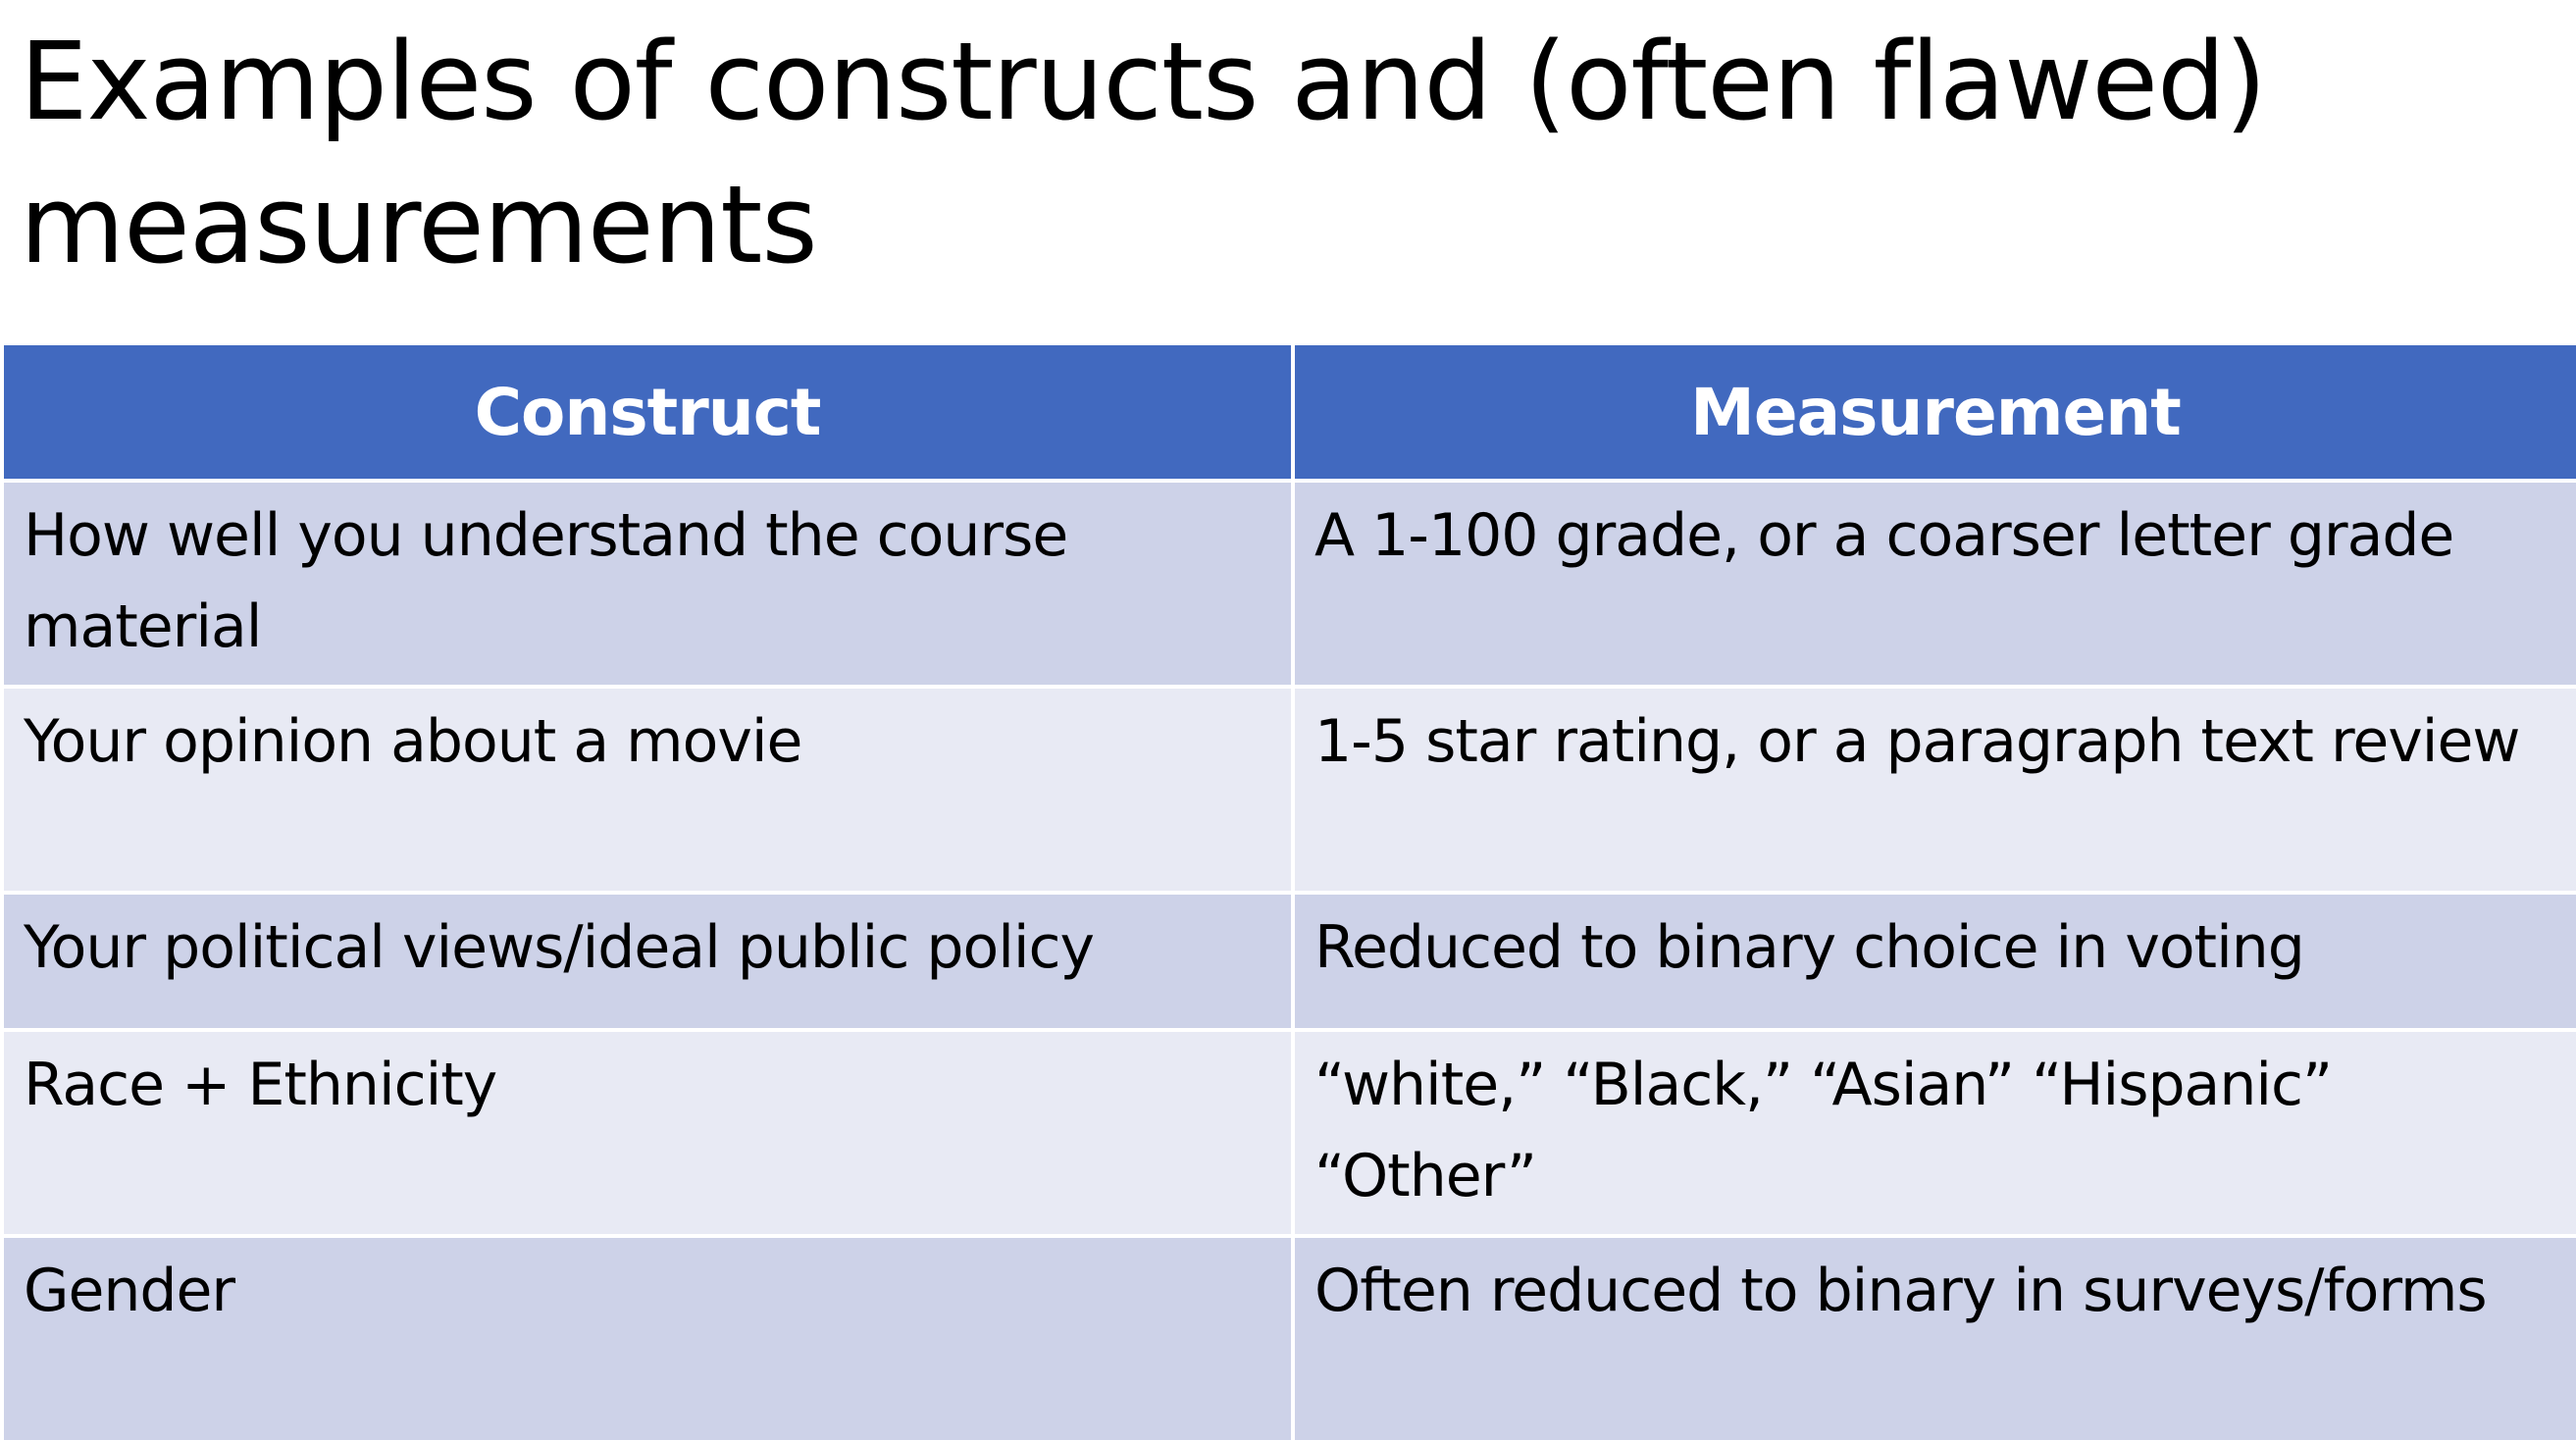 The width and height of the screenshot is (2576, 1440). What do you see at coordinates (647, 961) in the screenshot?
I see `construct-cell: Your political views/ideal public policy` at bounding box center [647, 961].